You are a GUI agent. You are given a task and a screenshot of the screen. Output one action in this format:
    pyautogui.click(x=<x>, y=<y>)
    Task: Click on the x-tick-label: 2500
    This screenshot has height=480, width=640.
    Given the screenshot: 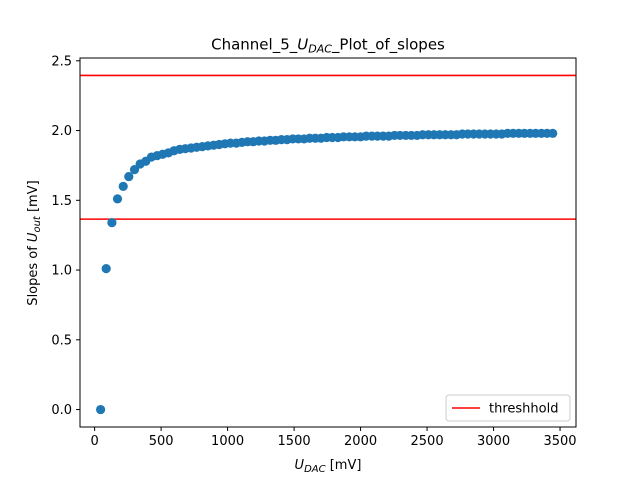 What is the action you would take?
    pyautogui.click(x=427, y=441)
    